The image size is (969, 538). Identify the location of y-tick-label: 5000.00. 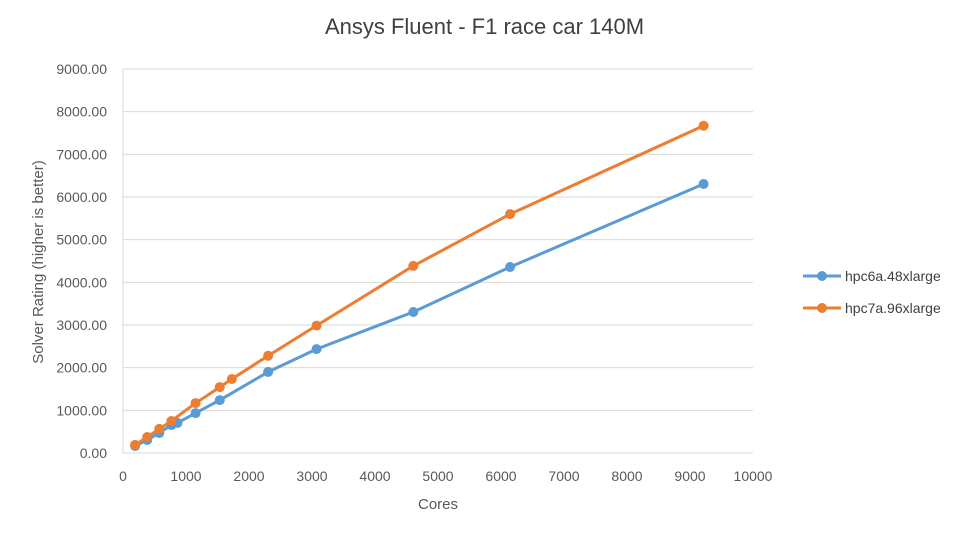
(81, 240).